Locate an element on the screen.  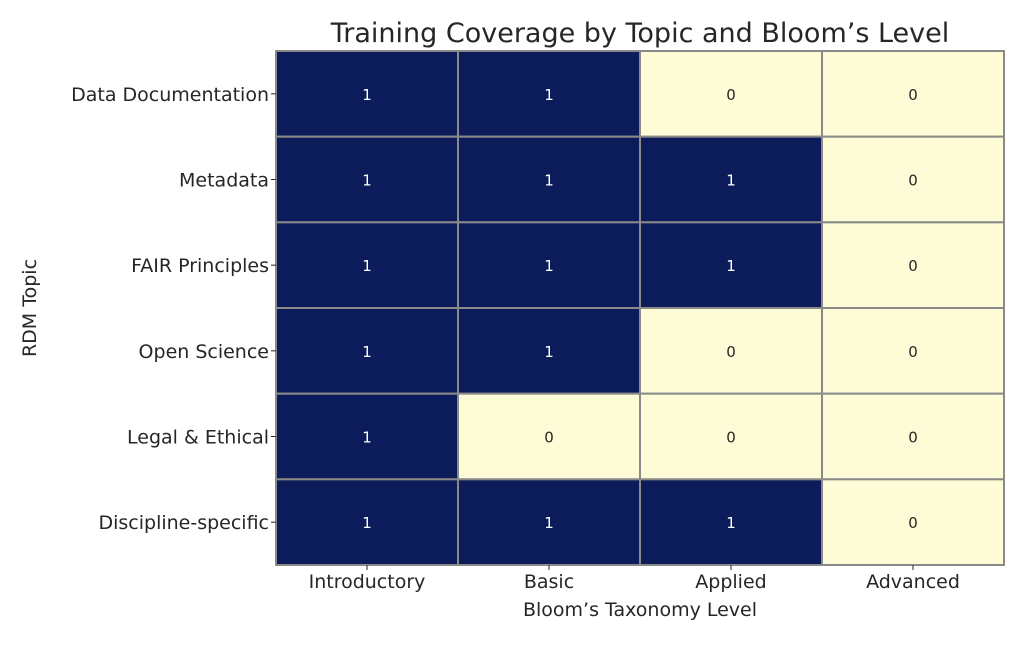
x-tick-label: Applied is located at coordinates (730, 582).